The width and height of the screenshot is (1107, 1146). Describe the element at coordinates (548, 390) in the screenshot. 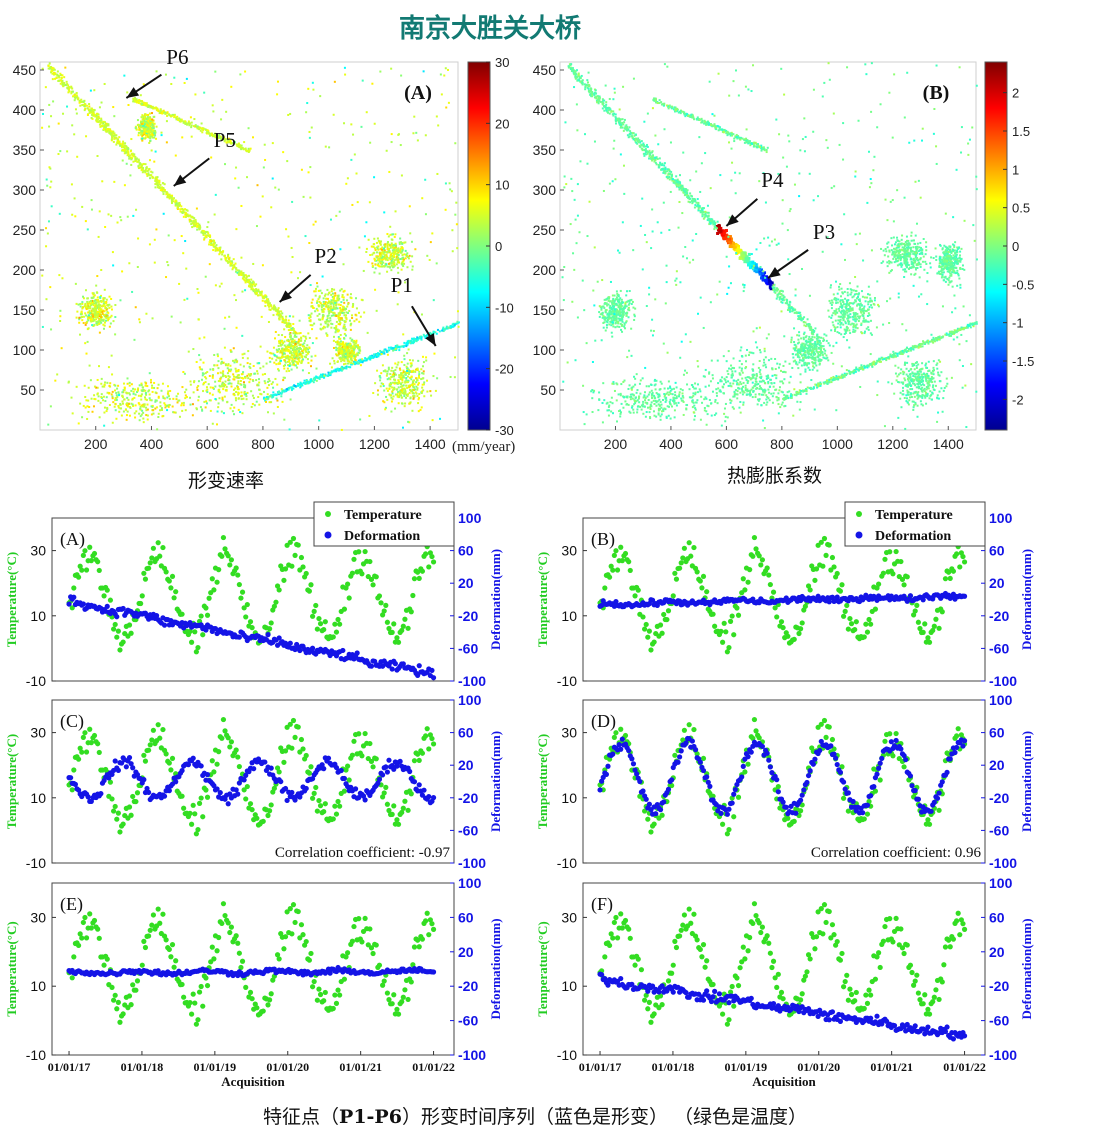

I see `map-y-tick: 50` at that location.